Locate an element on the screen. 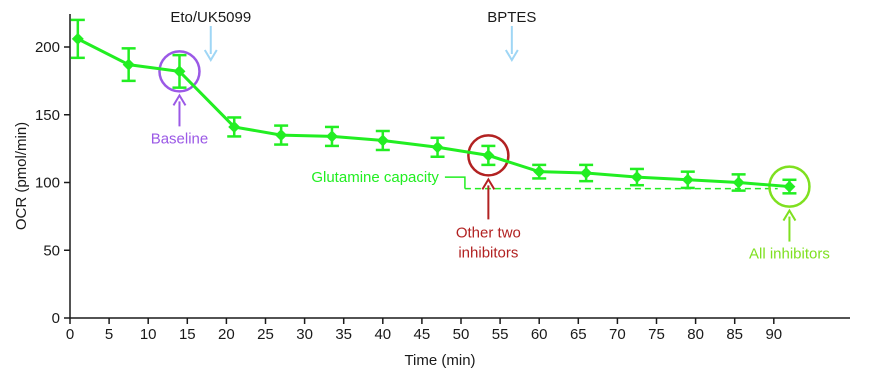 The width and height of the screenshot is (870, 375). x-tick-label: 80 is located at coordinates (695, 334).